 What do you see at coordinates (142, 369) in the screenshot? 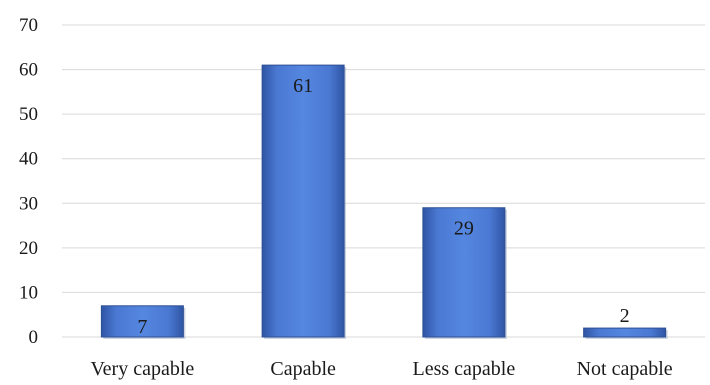
I see `x-category-label: Very capable` at bounding box center [142, 369].